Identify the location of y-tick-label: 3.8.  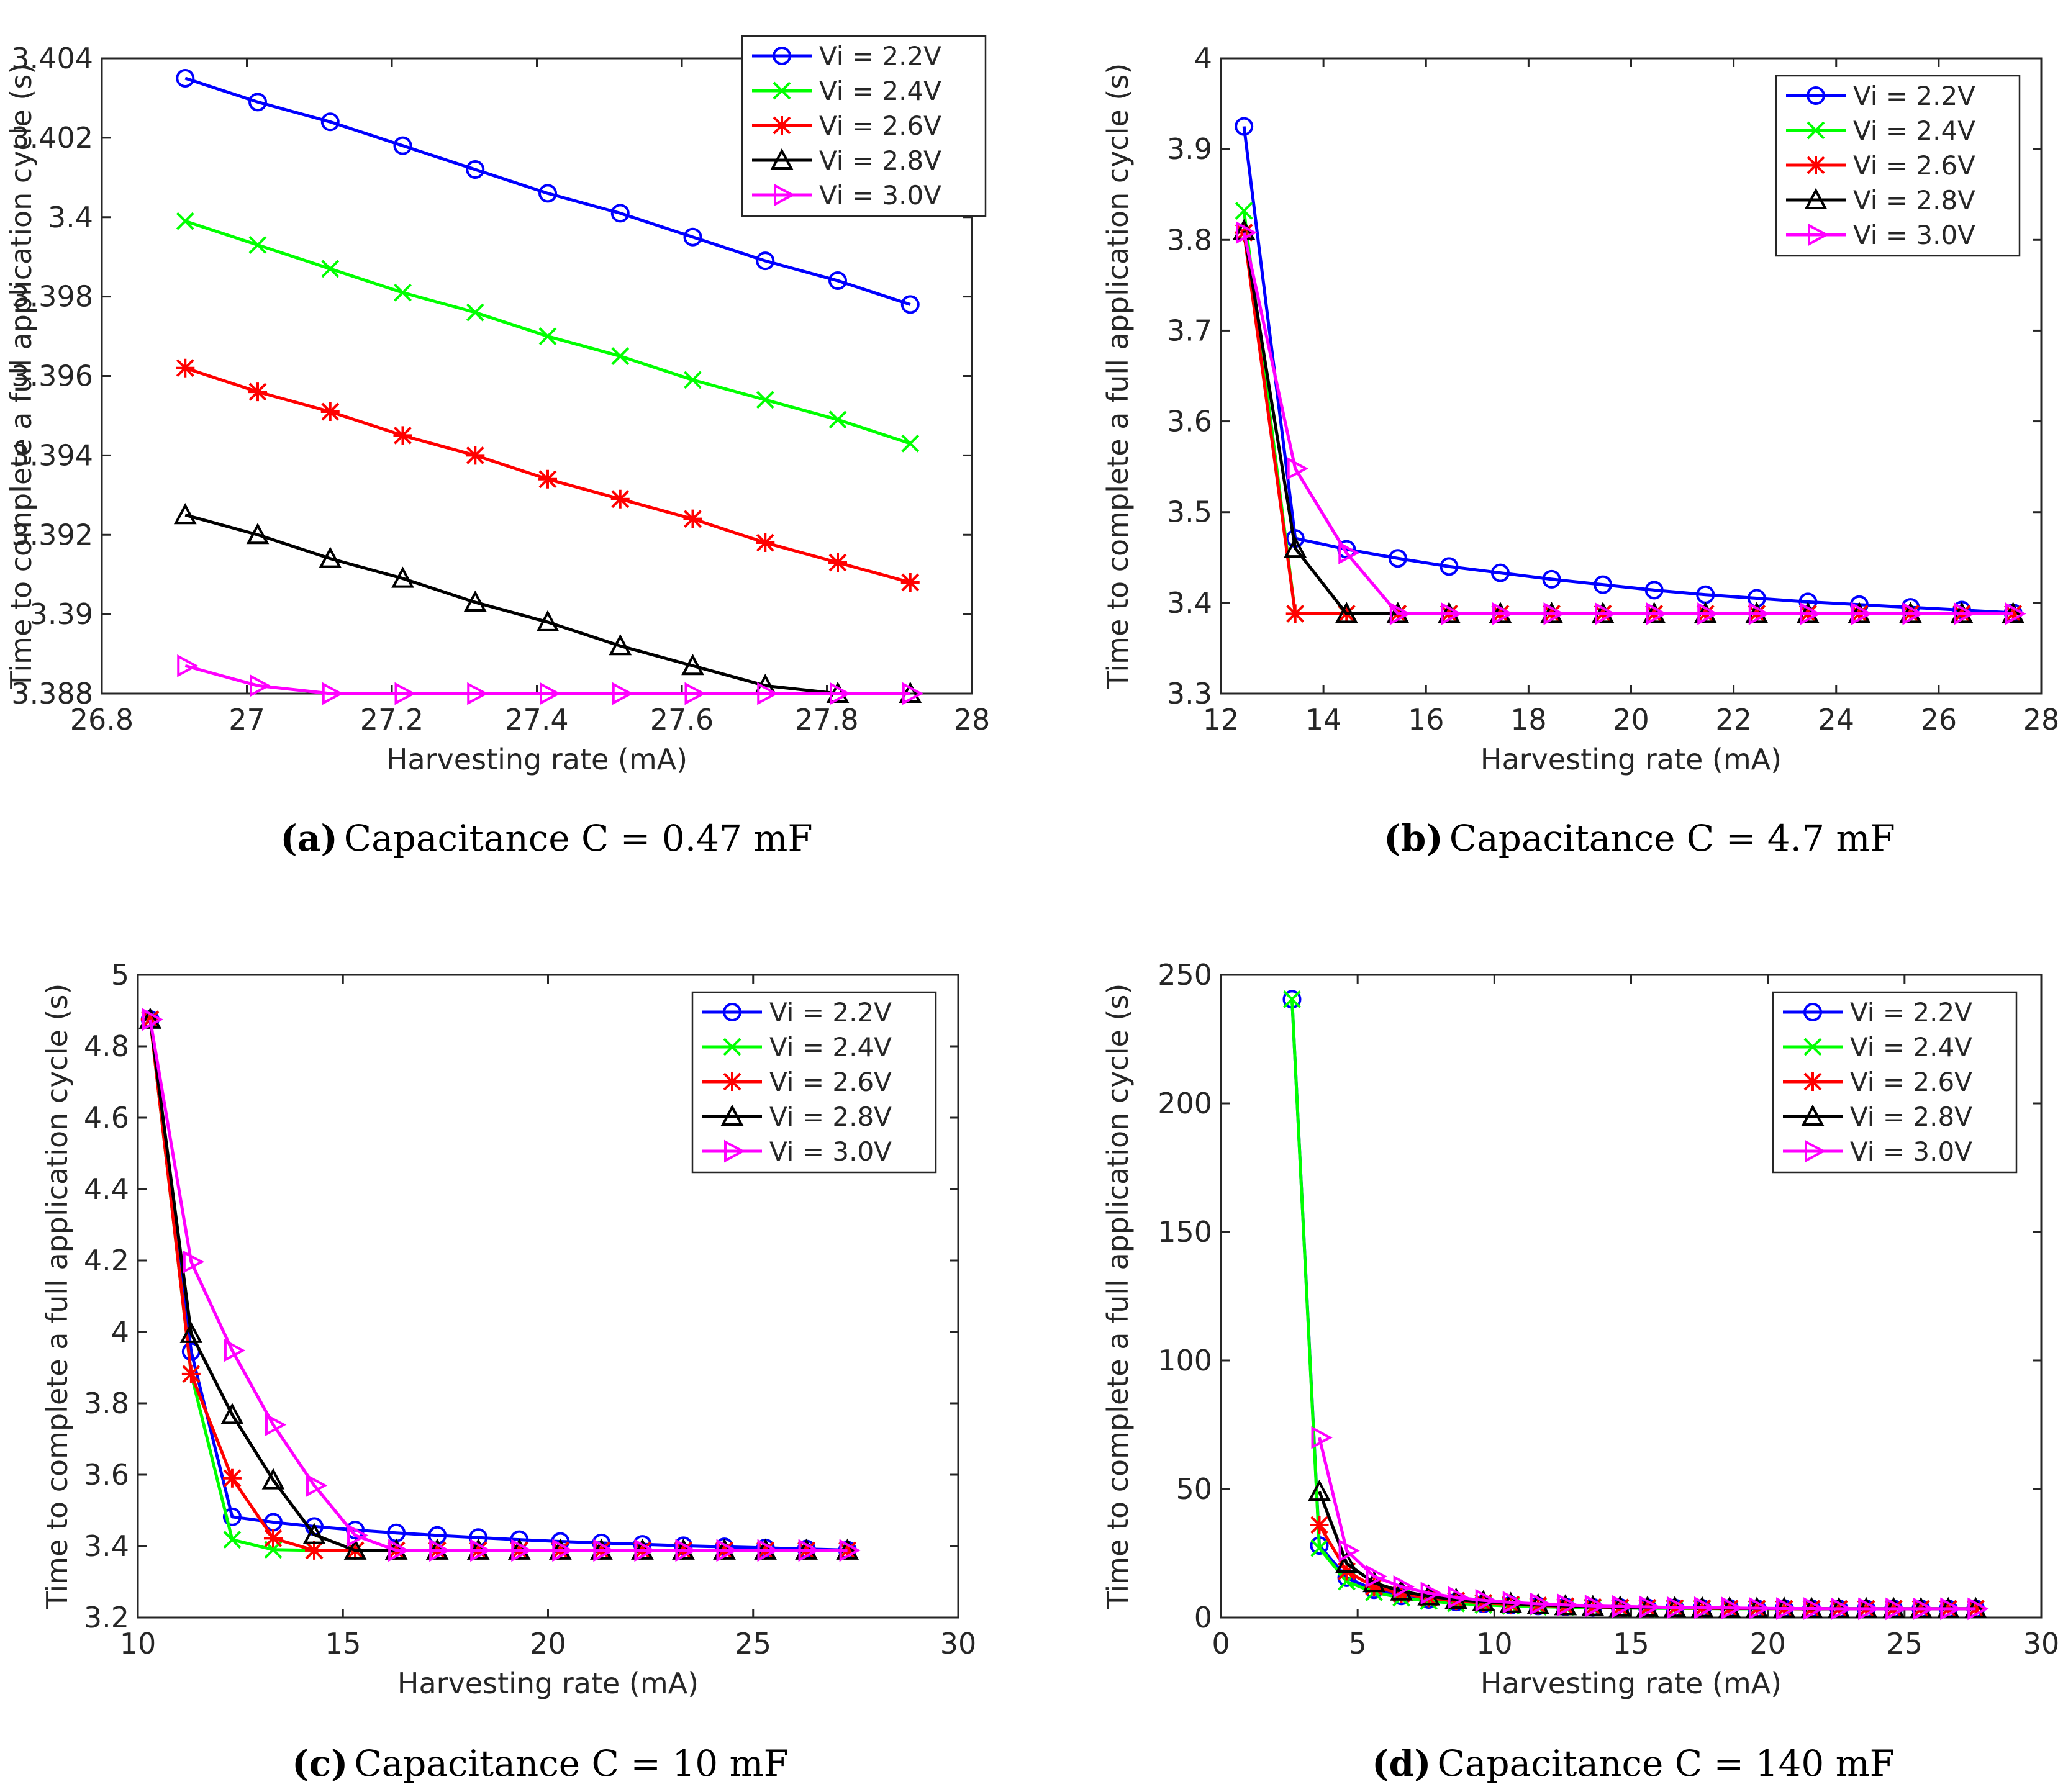
(107, 1403).